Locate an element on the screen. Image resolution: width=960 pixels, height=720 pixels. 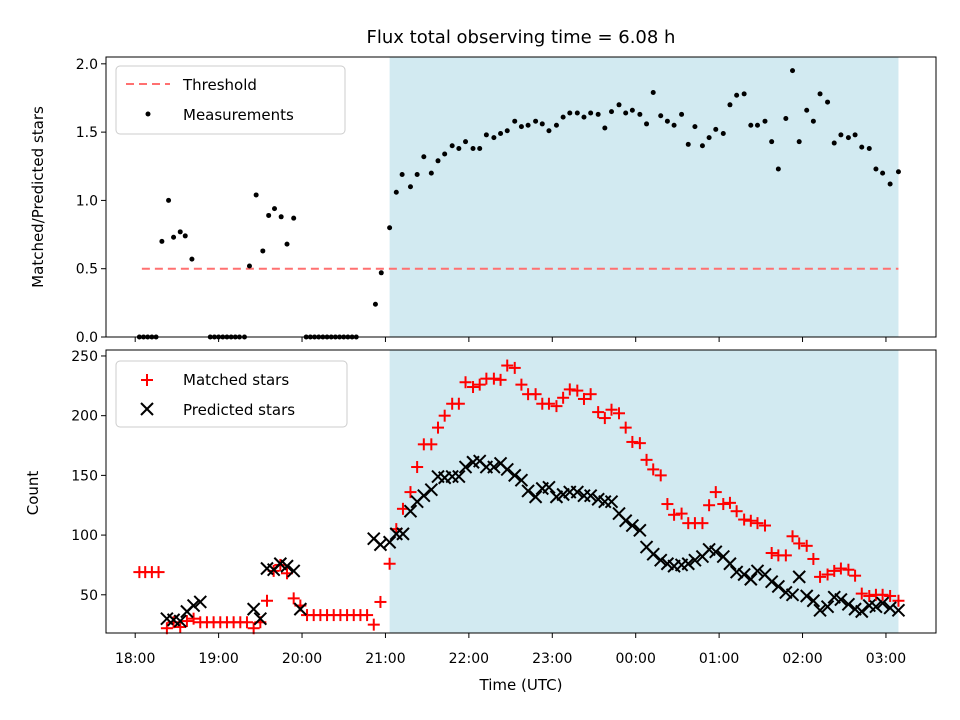
x-tick-label-9: 03:00 is located at coordinates (886, 659).